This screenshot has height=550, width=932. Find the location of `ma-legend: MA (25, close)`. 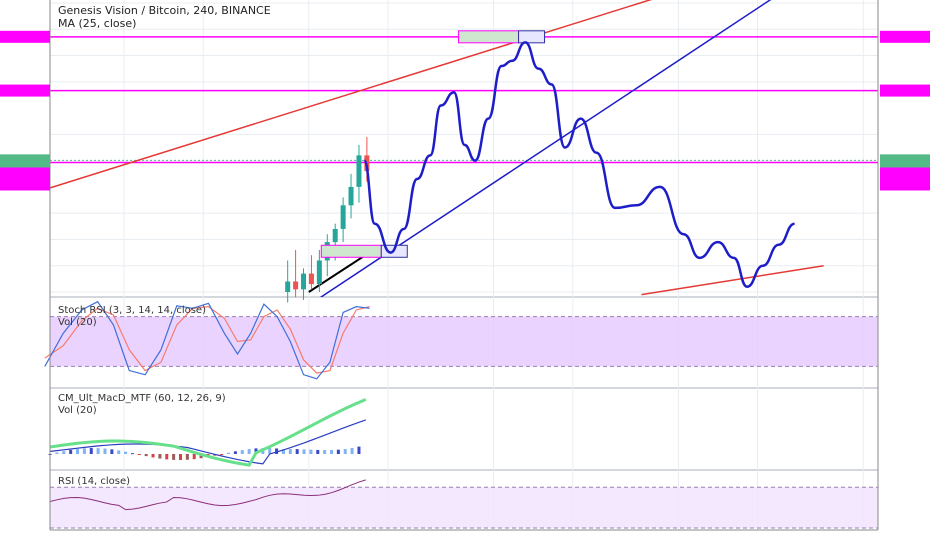

ma-legend: MA (25, close) is located at coordinates (97, 23).